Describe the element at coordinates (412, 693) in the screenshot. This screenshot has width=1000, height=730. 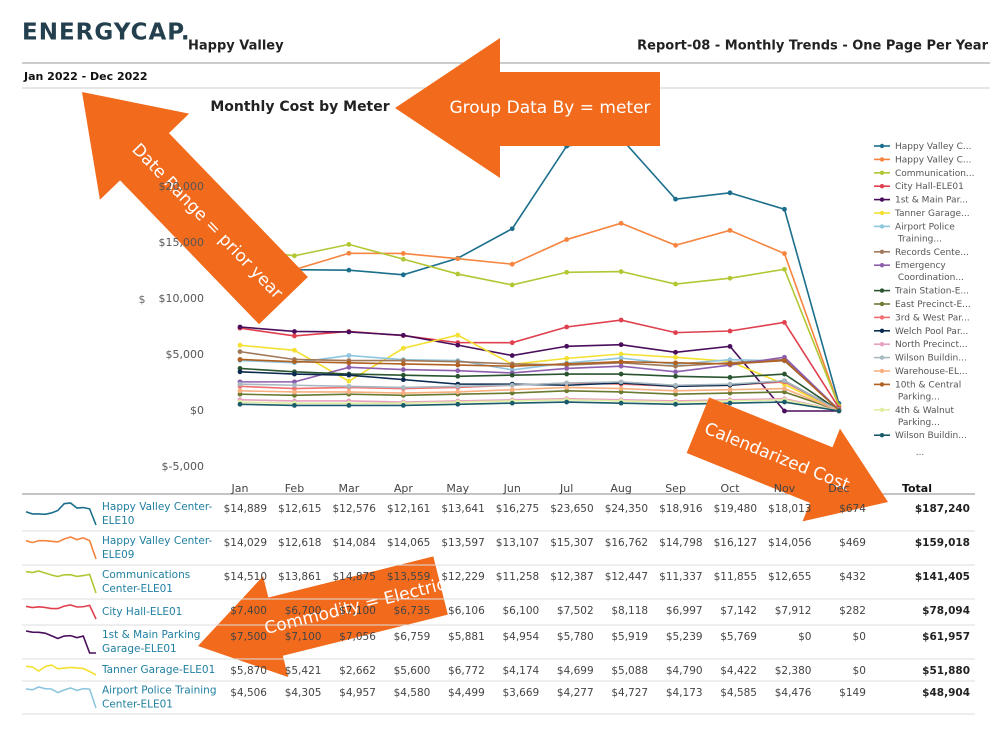
I see `cell: $4,580` at that location.